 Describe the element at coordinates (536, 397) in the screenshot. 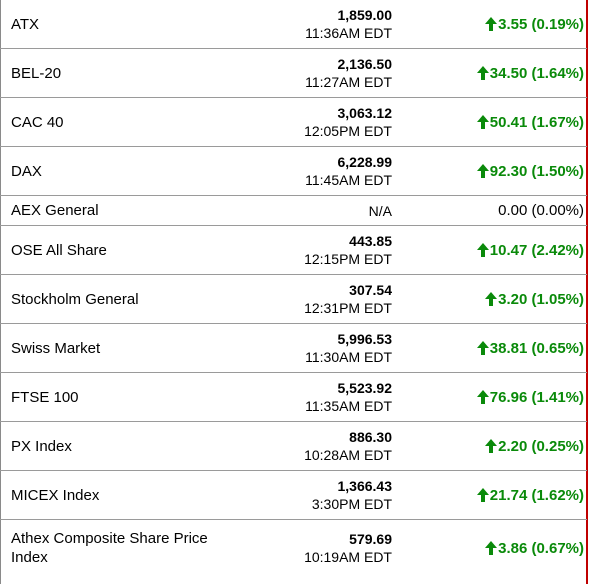

I see `change-text: 76.96 (1.41%)` at that location.